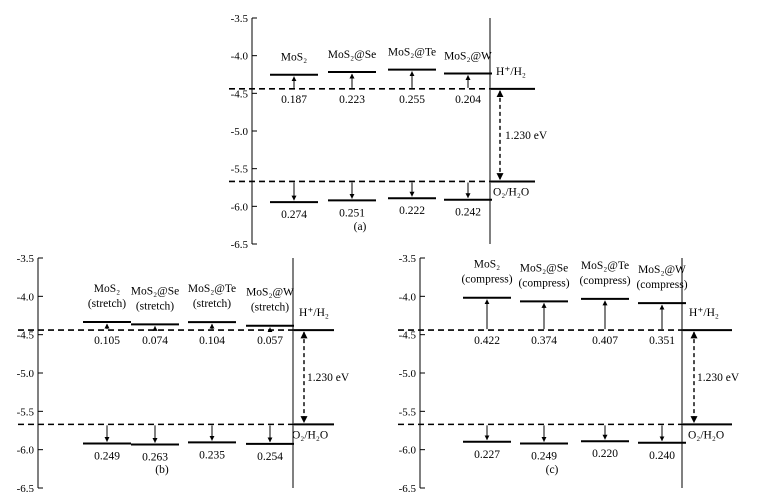 This screenshot has width=763, height=498. I want to click on vb-offset-value: 0.254, so click(270, 457).